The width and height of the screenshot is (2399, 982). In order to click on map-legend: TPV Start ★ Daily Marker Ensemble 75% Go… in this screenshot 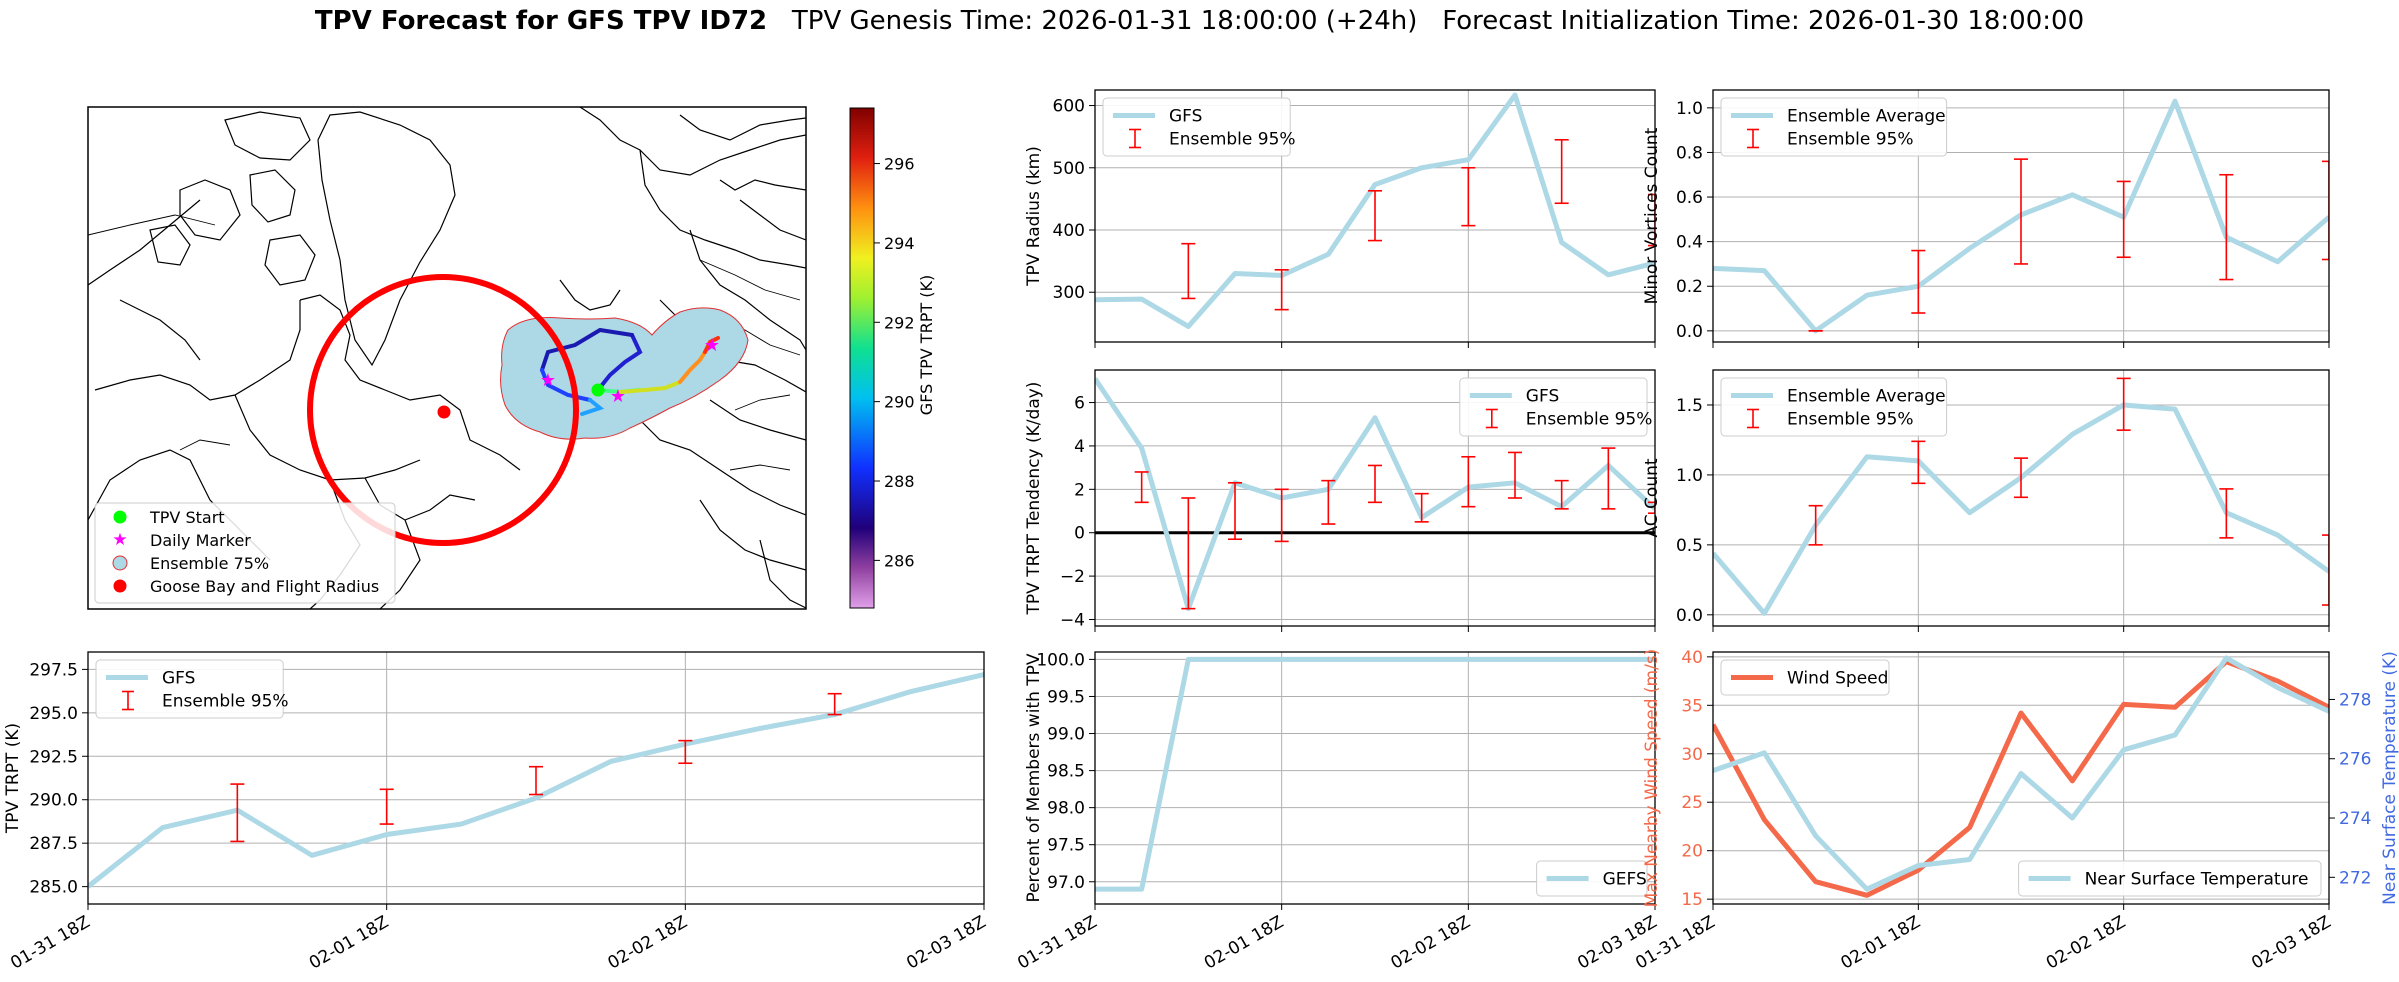, I will do `click(245, 553)`.